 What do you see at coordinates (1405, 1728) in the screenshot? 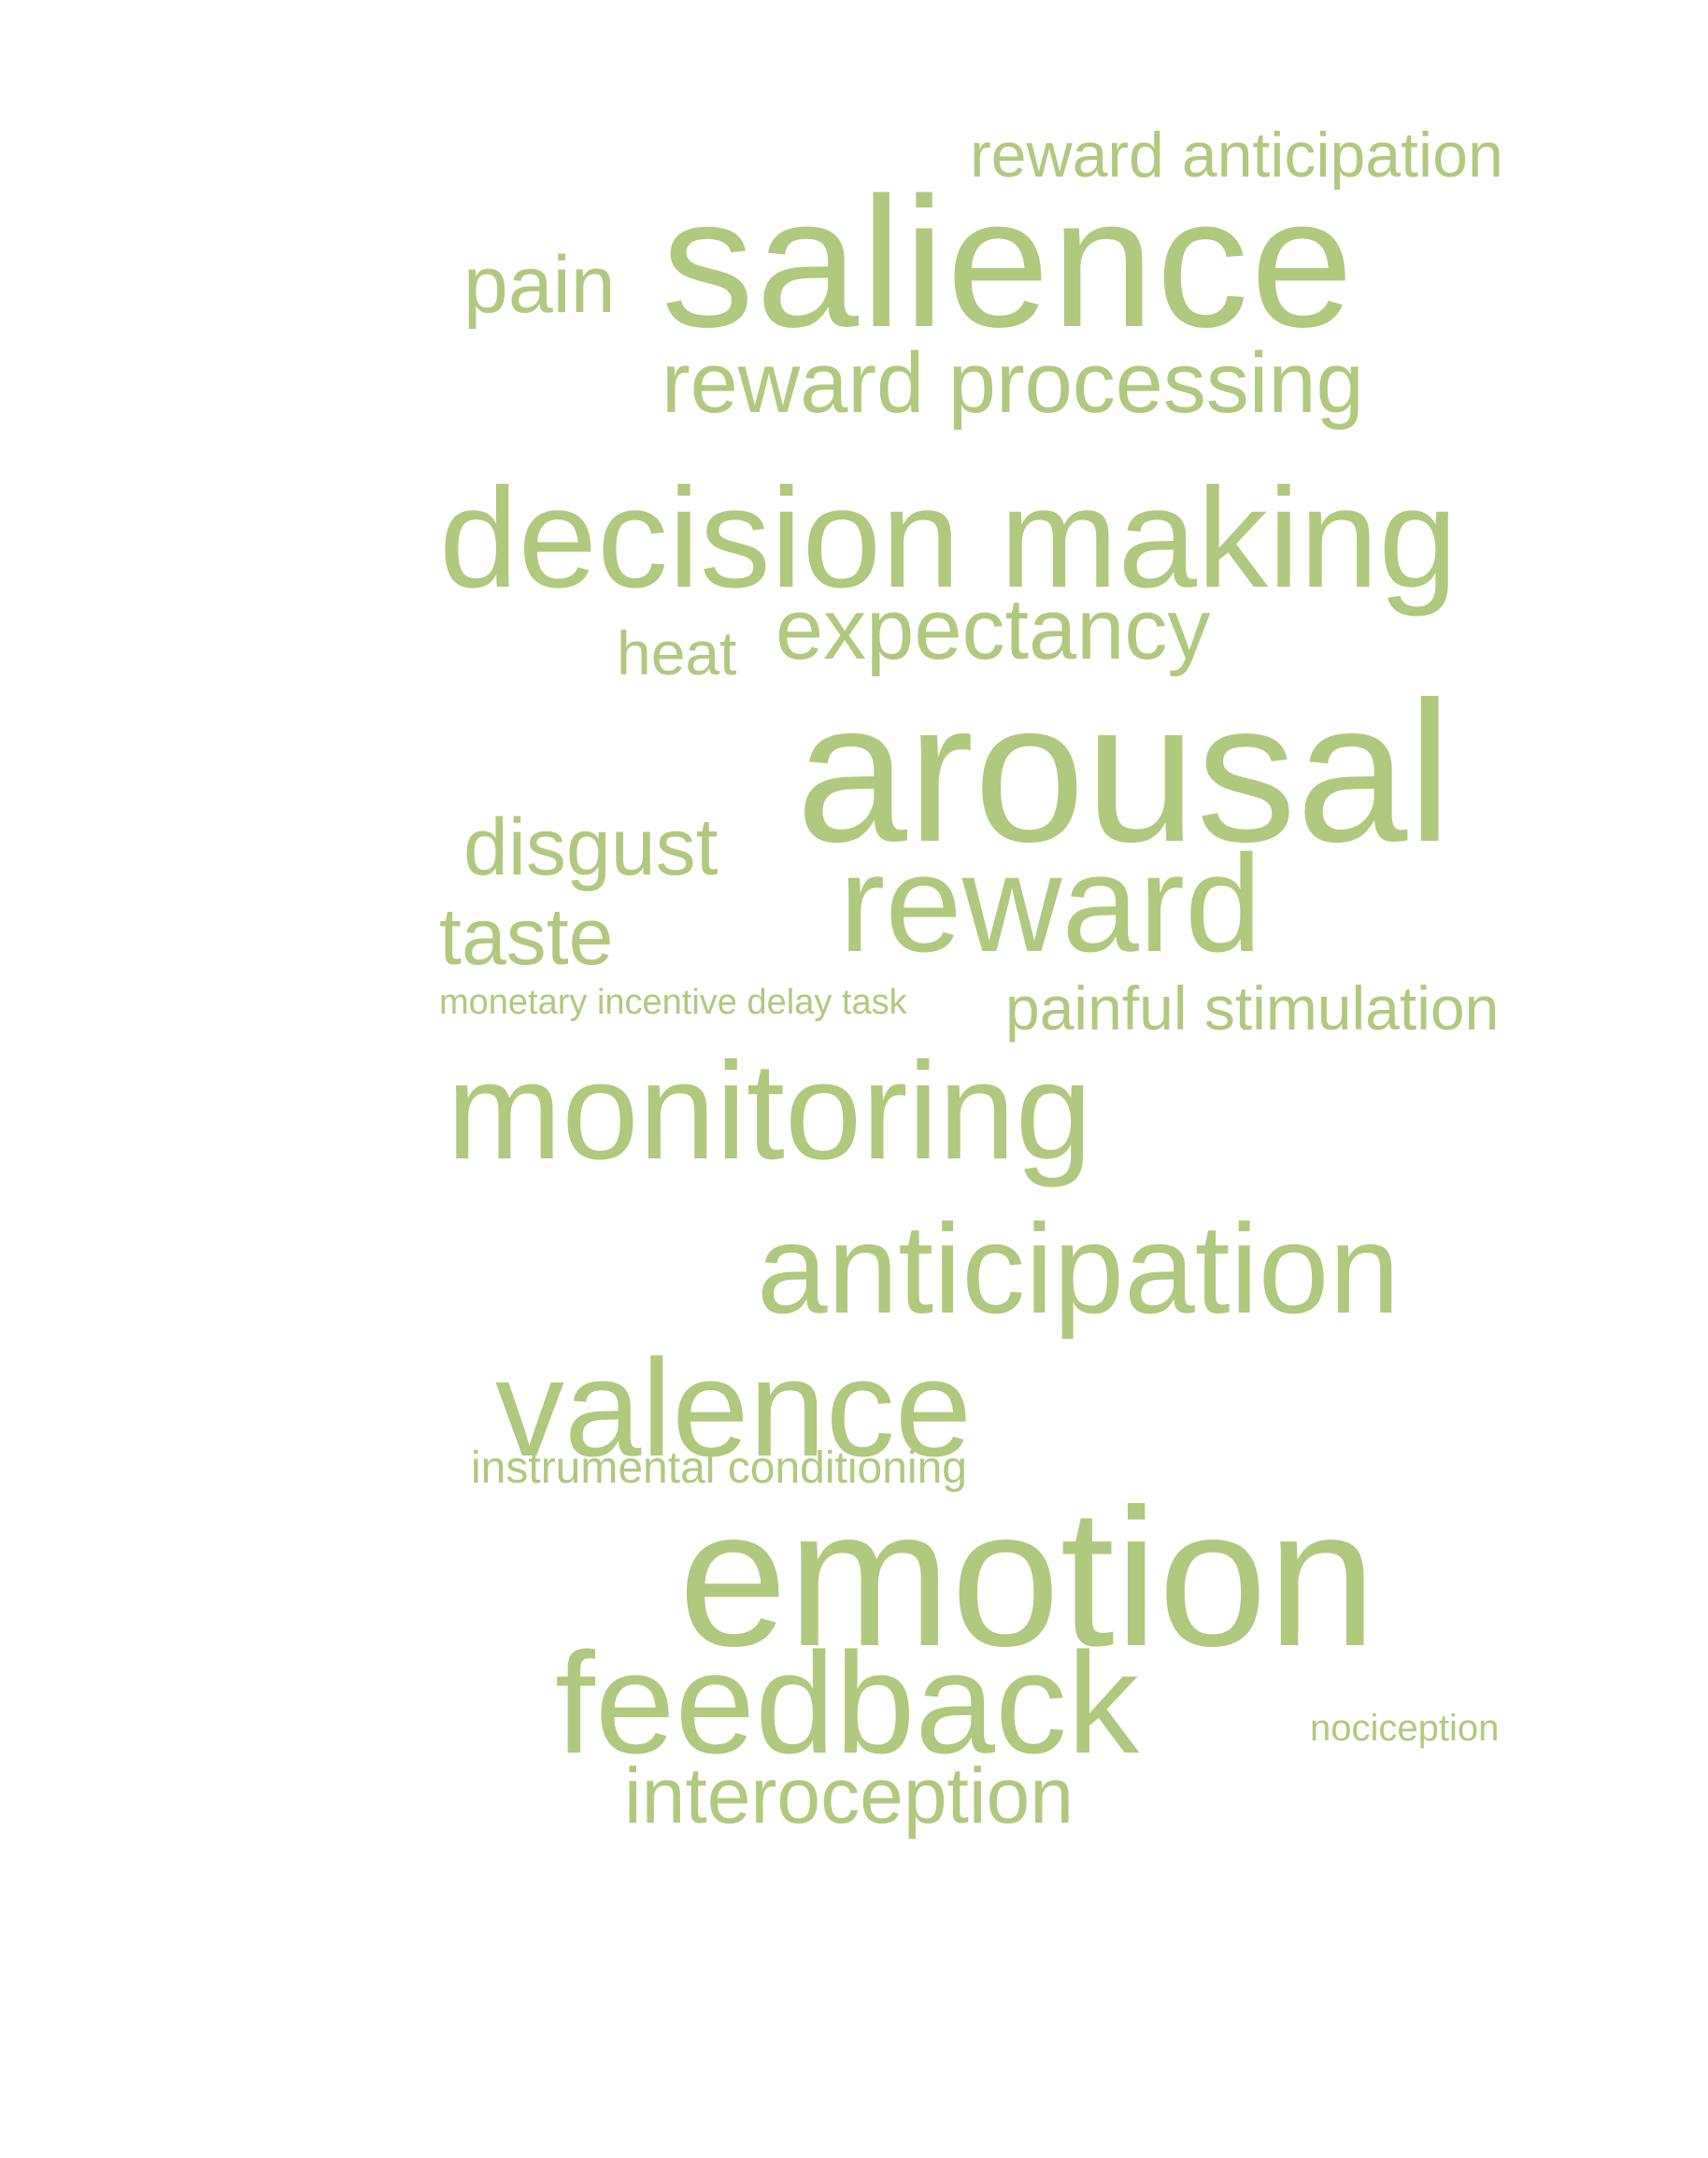
I see `word-nociception: nociception` at bounding box center [1405, 1728].